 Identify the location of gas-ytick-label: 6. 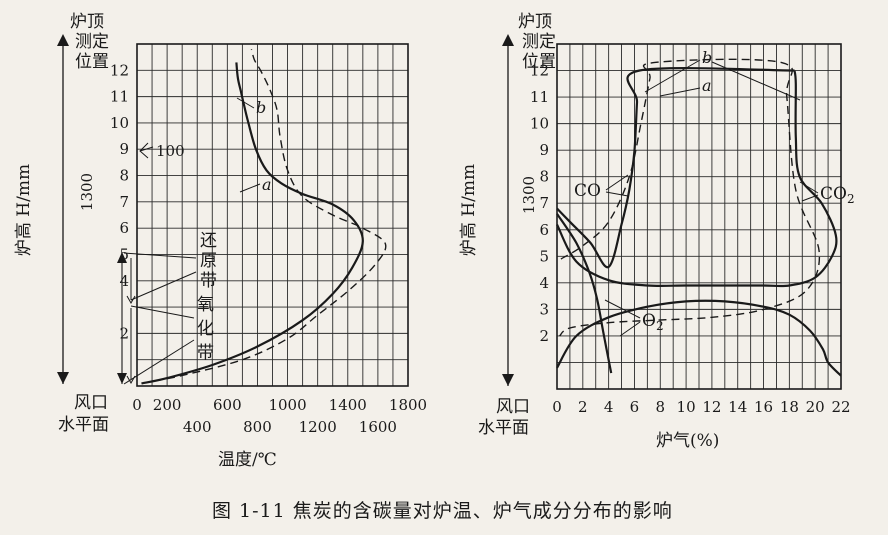
(544, 230).